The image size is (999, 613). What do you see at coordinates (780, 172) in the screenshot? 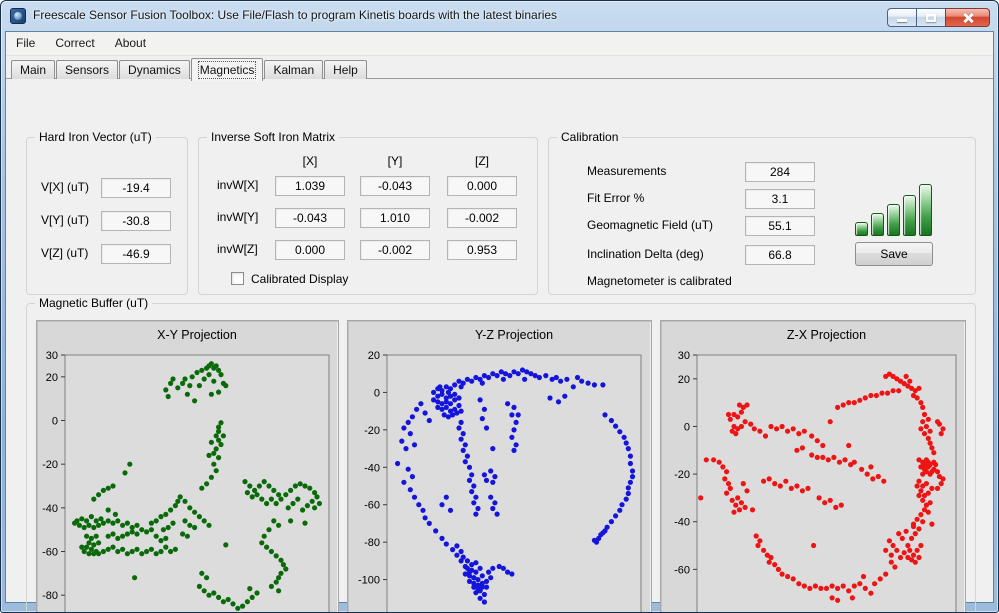
I see `calibration-value-field: 284` at bounding box center [780, 172].